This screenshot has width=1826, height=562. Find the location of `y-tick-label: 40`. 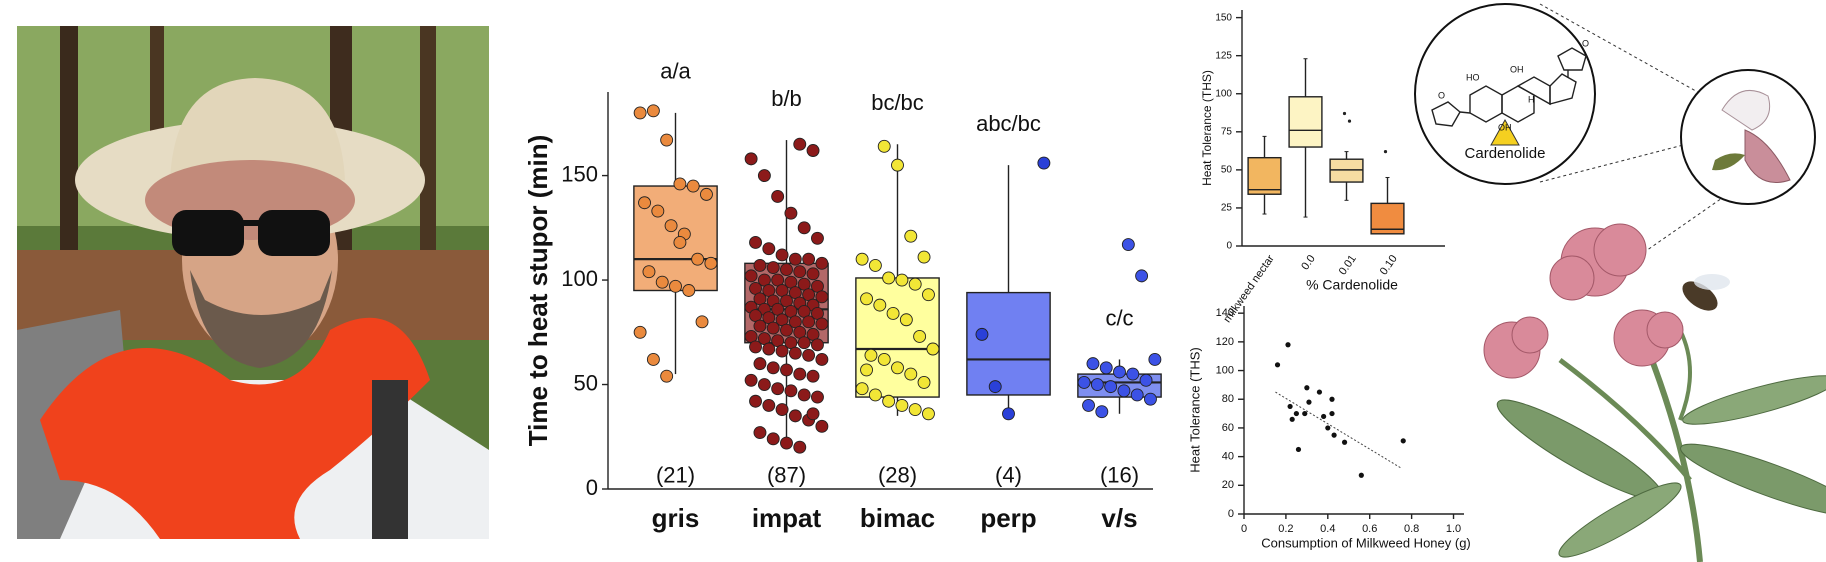

y-tick-label: 40 is located at coordinates (1228, 457).